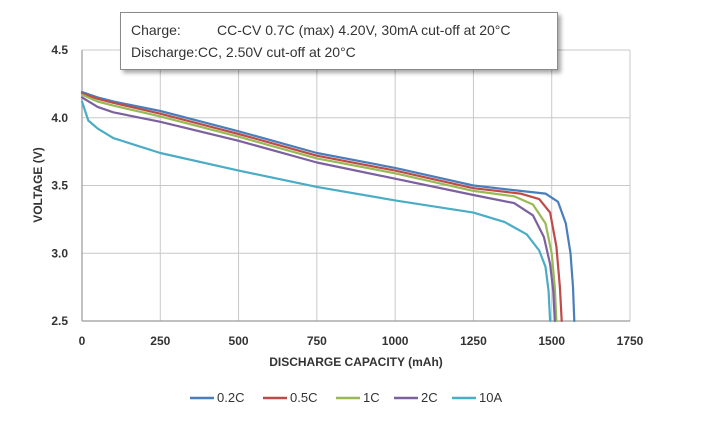 The height and width of the screenshot is (423, 710). What do you see at coordinates (59, 253) in the screenshot?
I see `y-tick-label: 3.0` at bounding box center [59, 253].